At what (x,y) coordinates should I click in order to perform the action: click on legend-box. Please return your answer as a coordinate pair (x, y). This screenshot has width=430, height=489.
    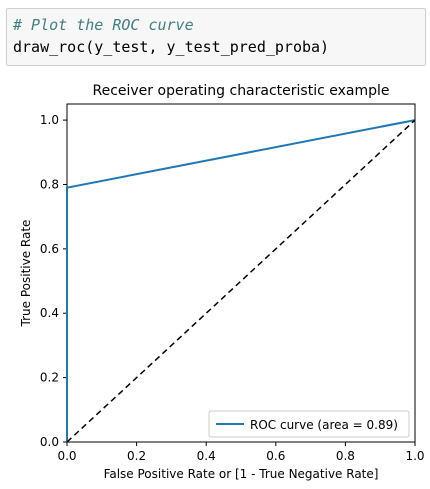
    Looking at the image, I should click on (309, 424).